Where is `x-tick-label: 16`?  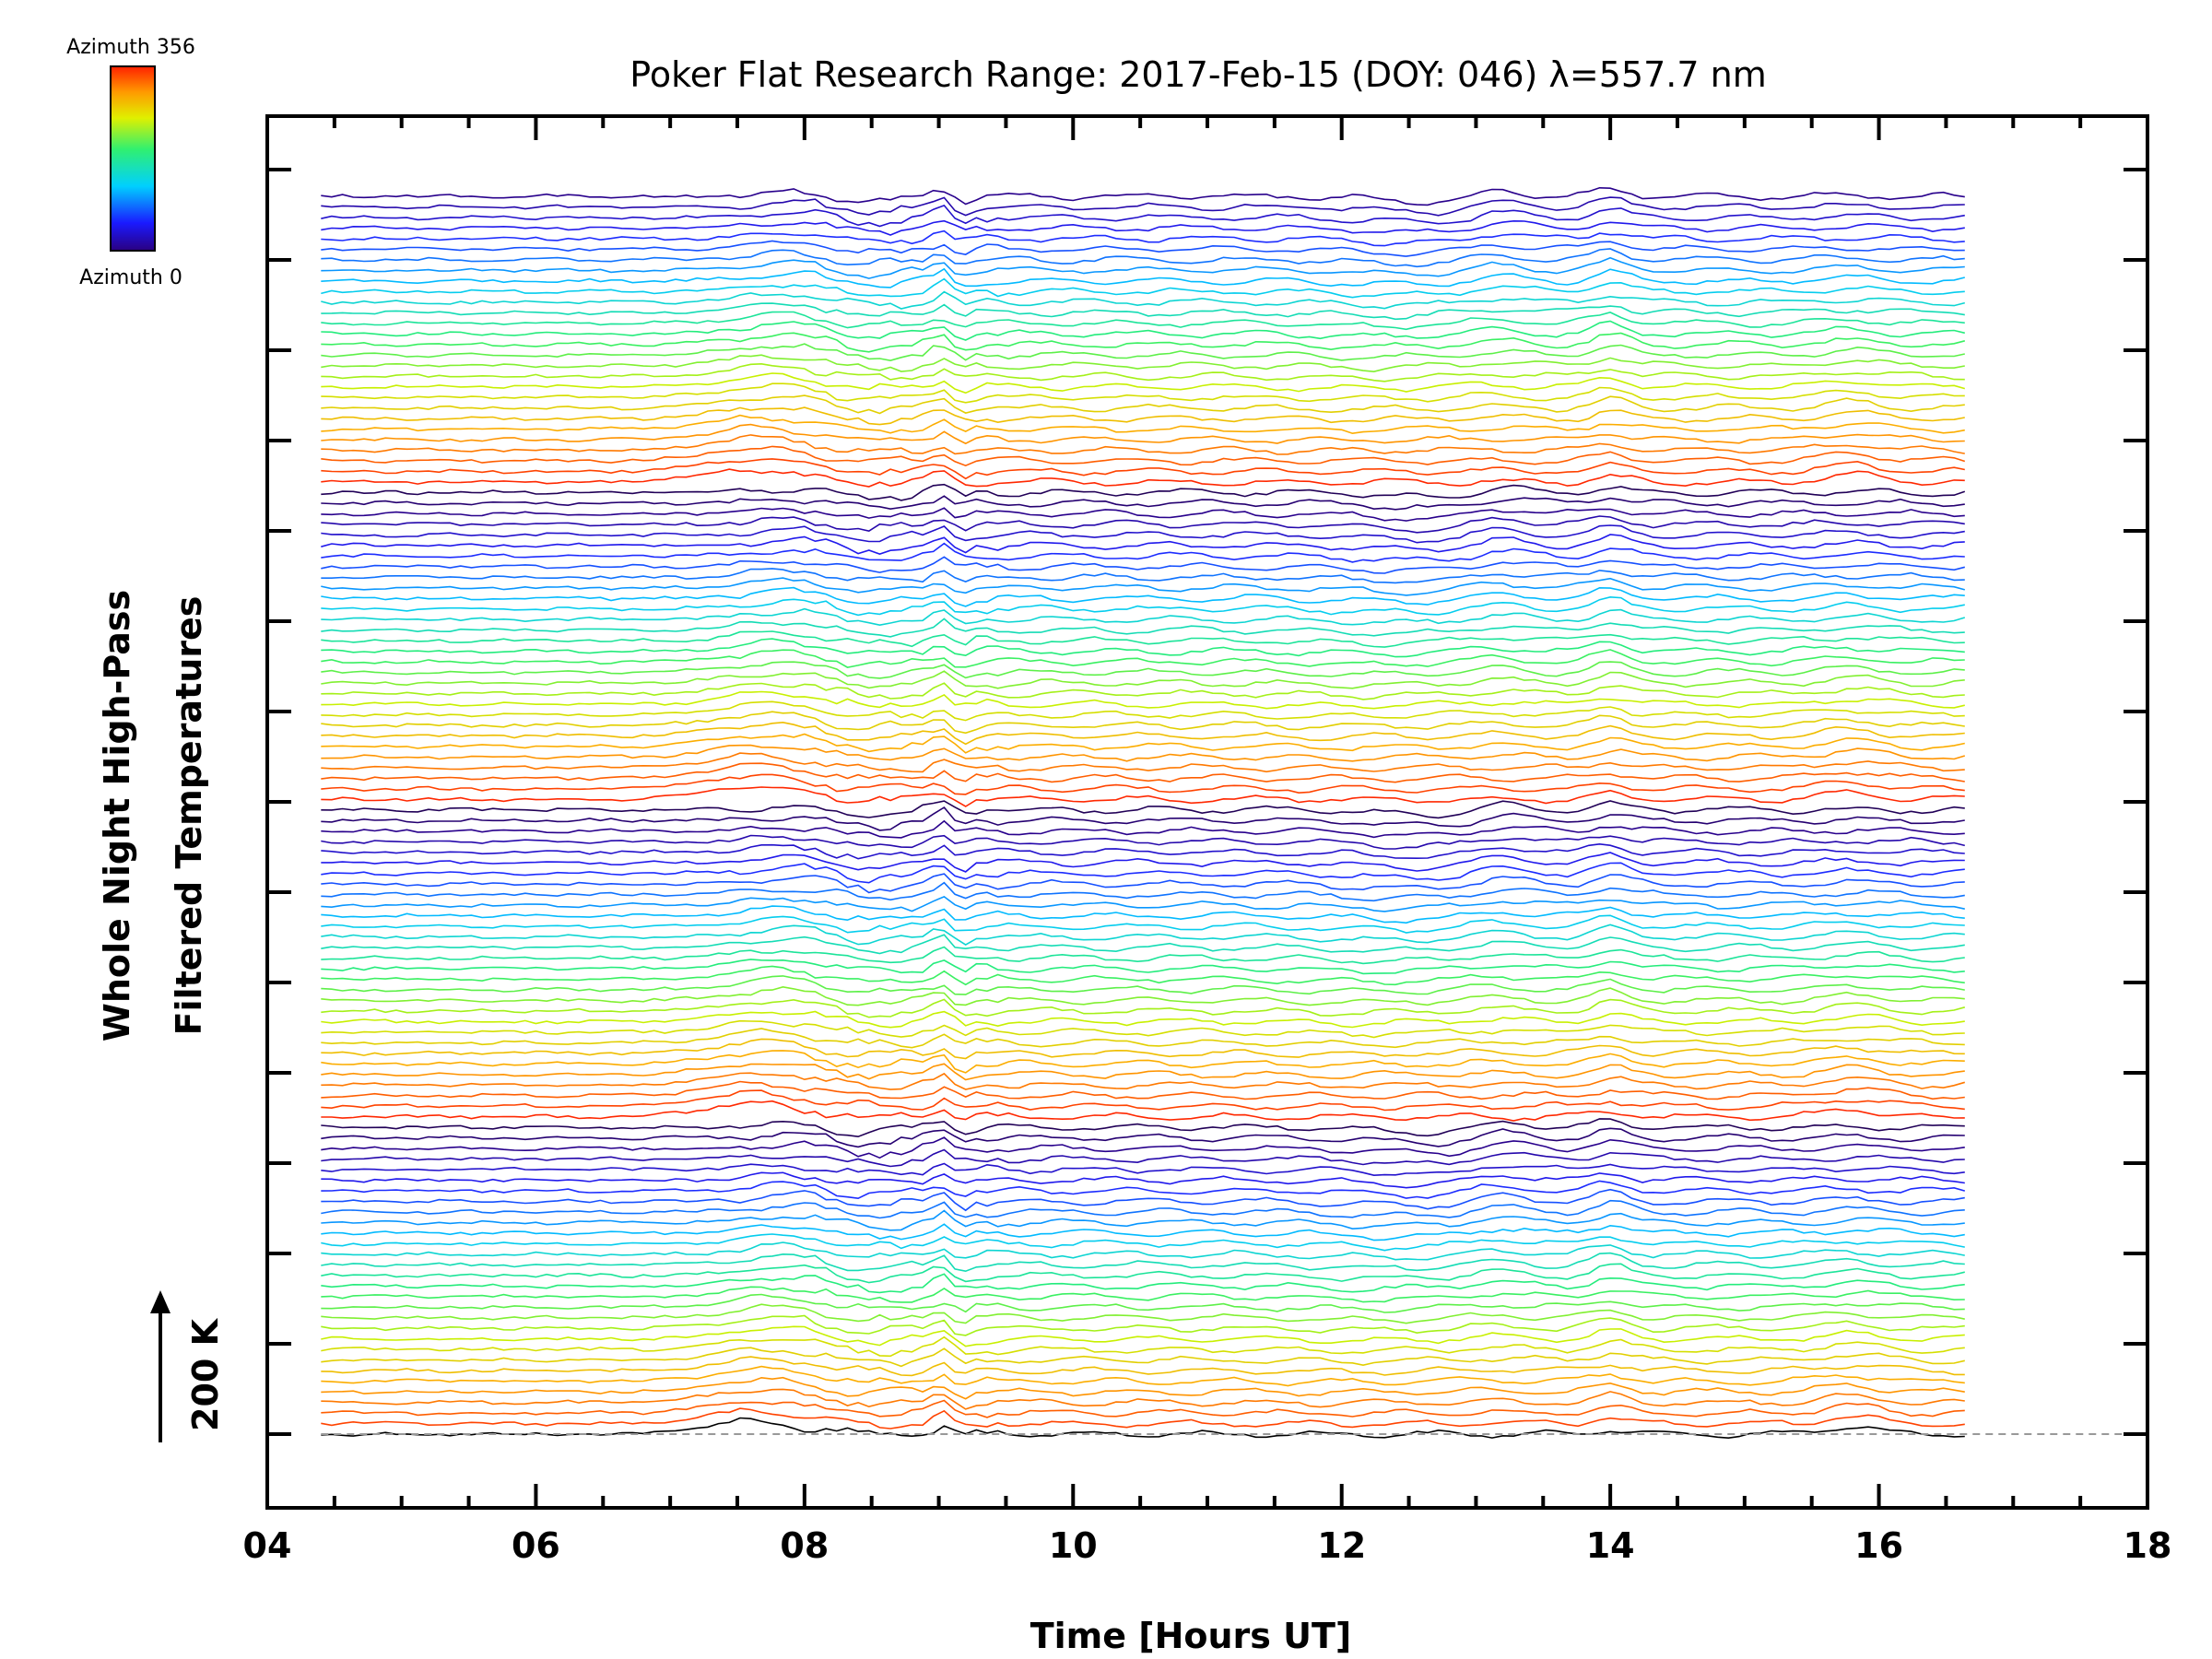
x-tick-label: 16 is located at coordinates (1878, 1545).